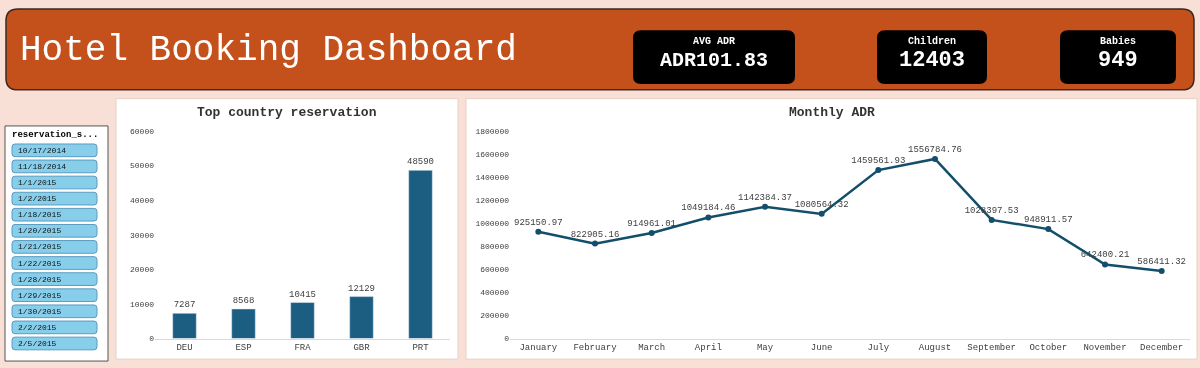 The image size is (1200, 368). I want to click on text: 12403, so click(932, 60).